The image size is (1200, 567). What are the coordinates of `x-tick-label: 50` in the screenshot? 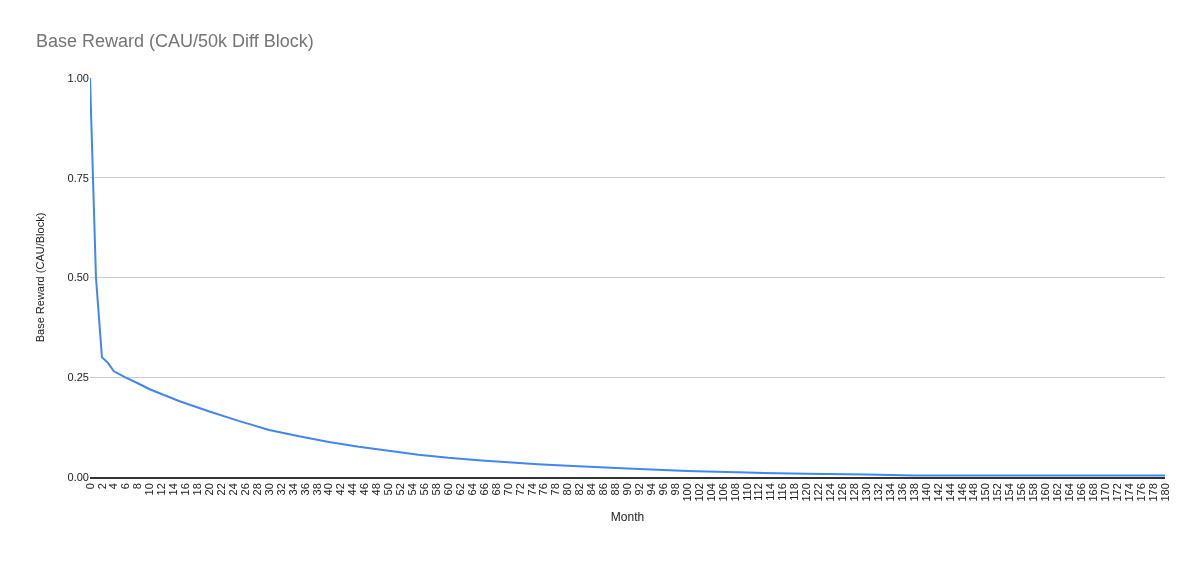 It's located at (388, 489).